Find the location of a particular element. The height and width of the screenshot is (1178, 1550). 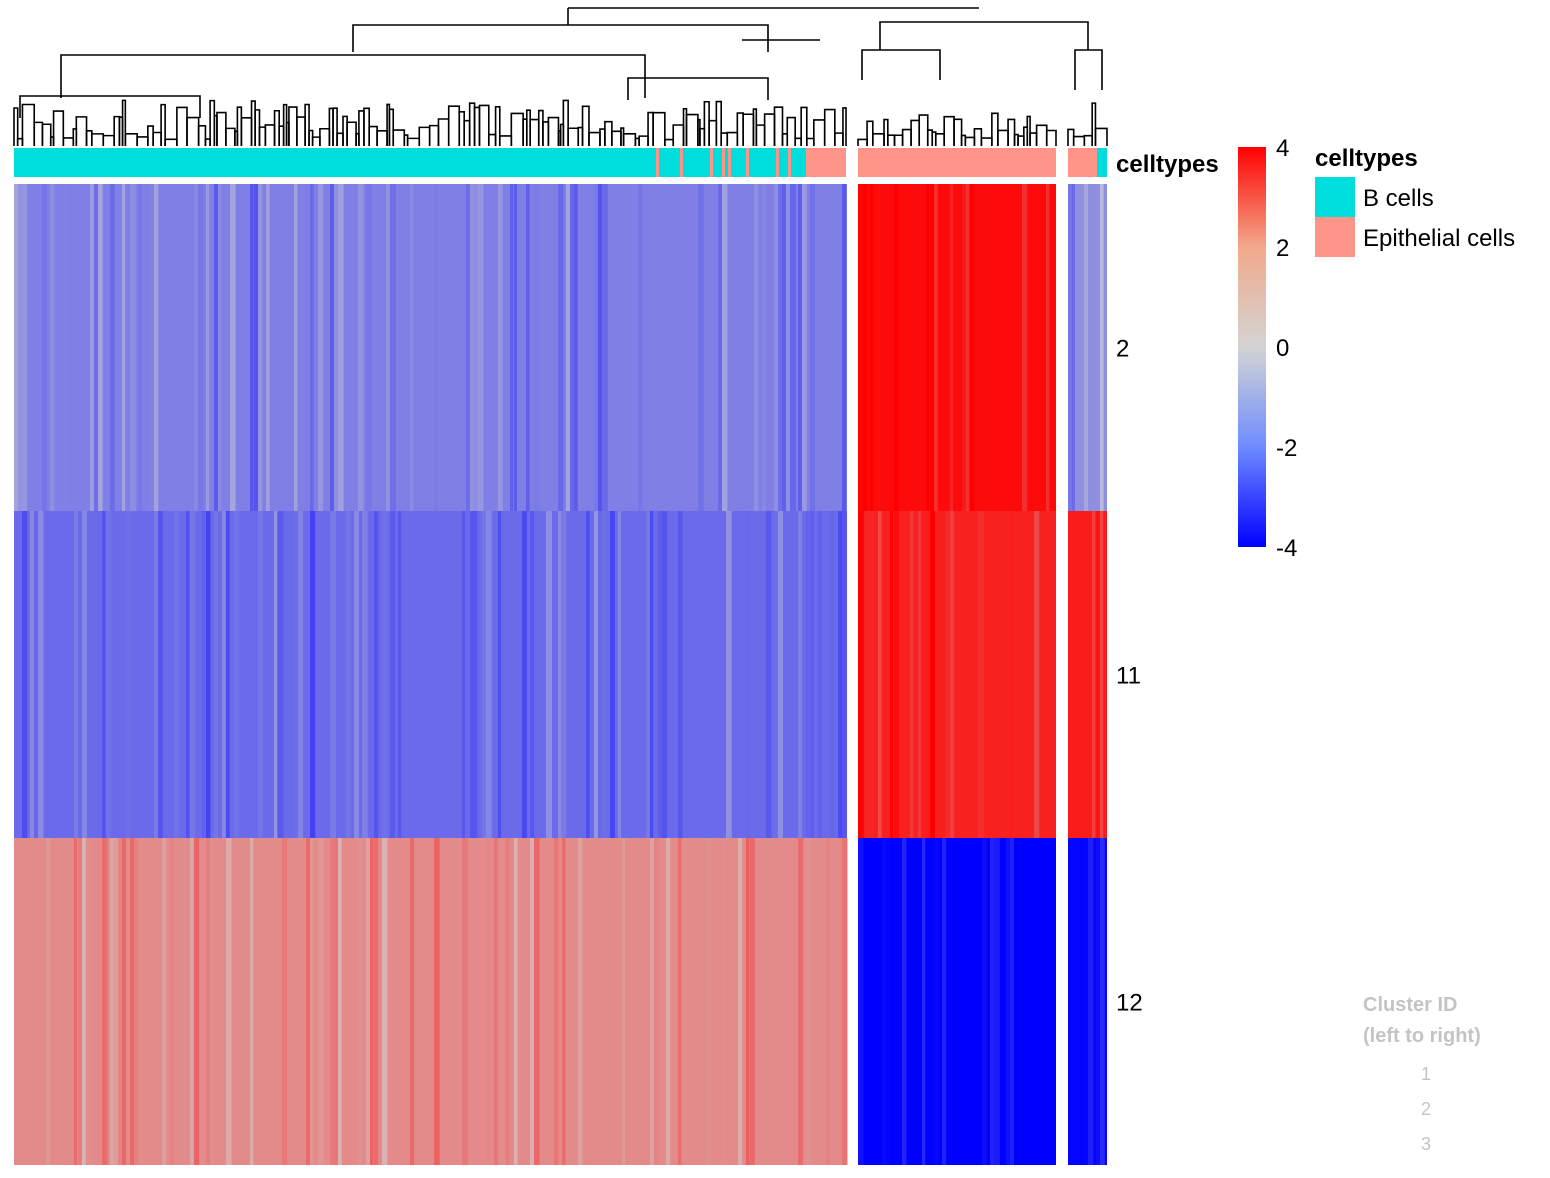

row-label: 2 is located at coordinates (1122, 349).